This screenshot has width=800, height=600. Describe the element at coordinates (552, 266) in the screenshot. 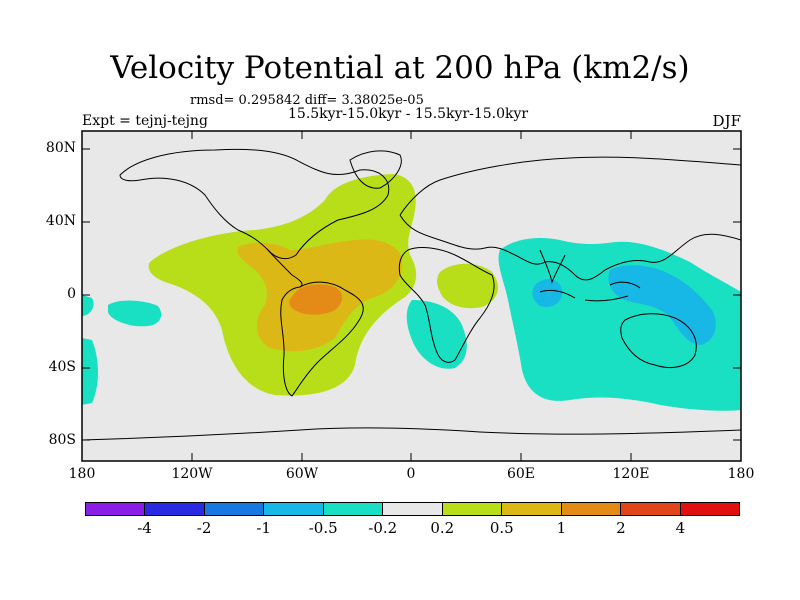

I see `coast-india` at that location.